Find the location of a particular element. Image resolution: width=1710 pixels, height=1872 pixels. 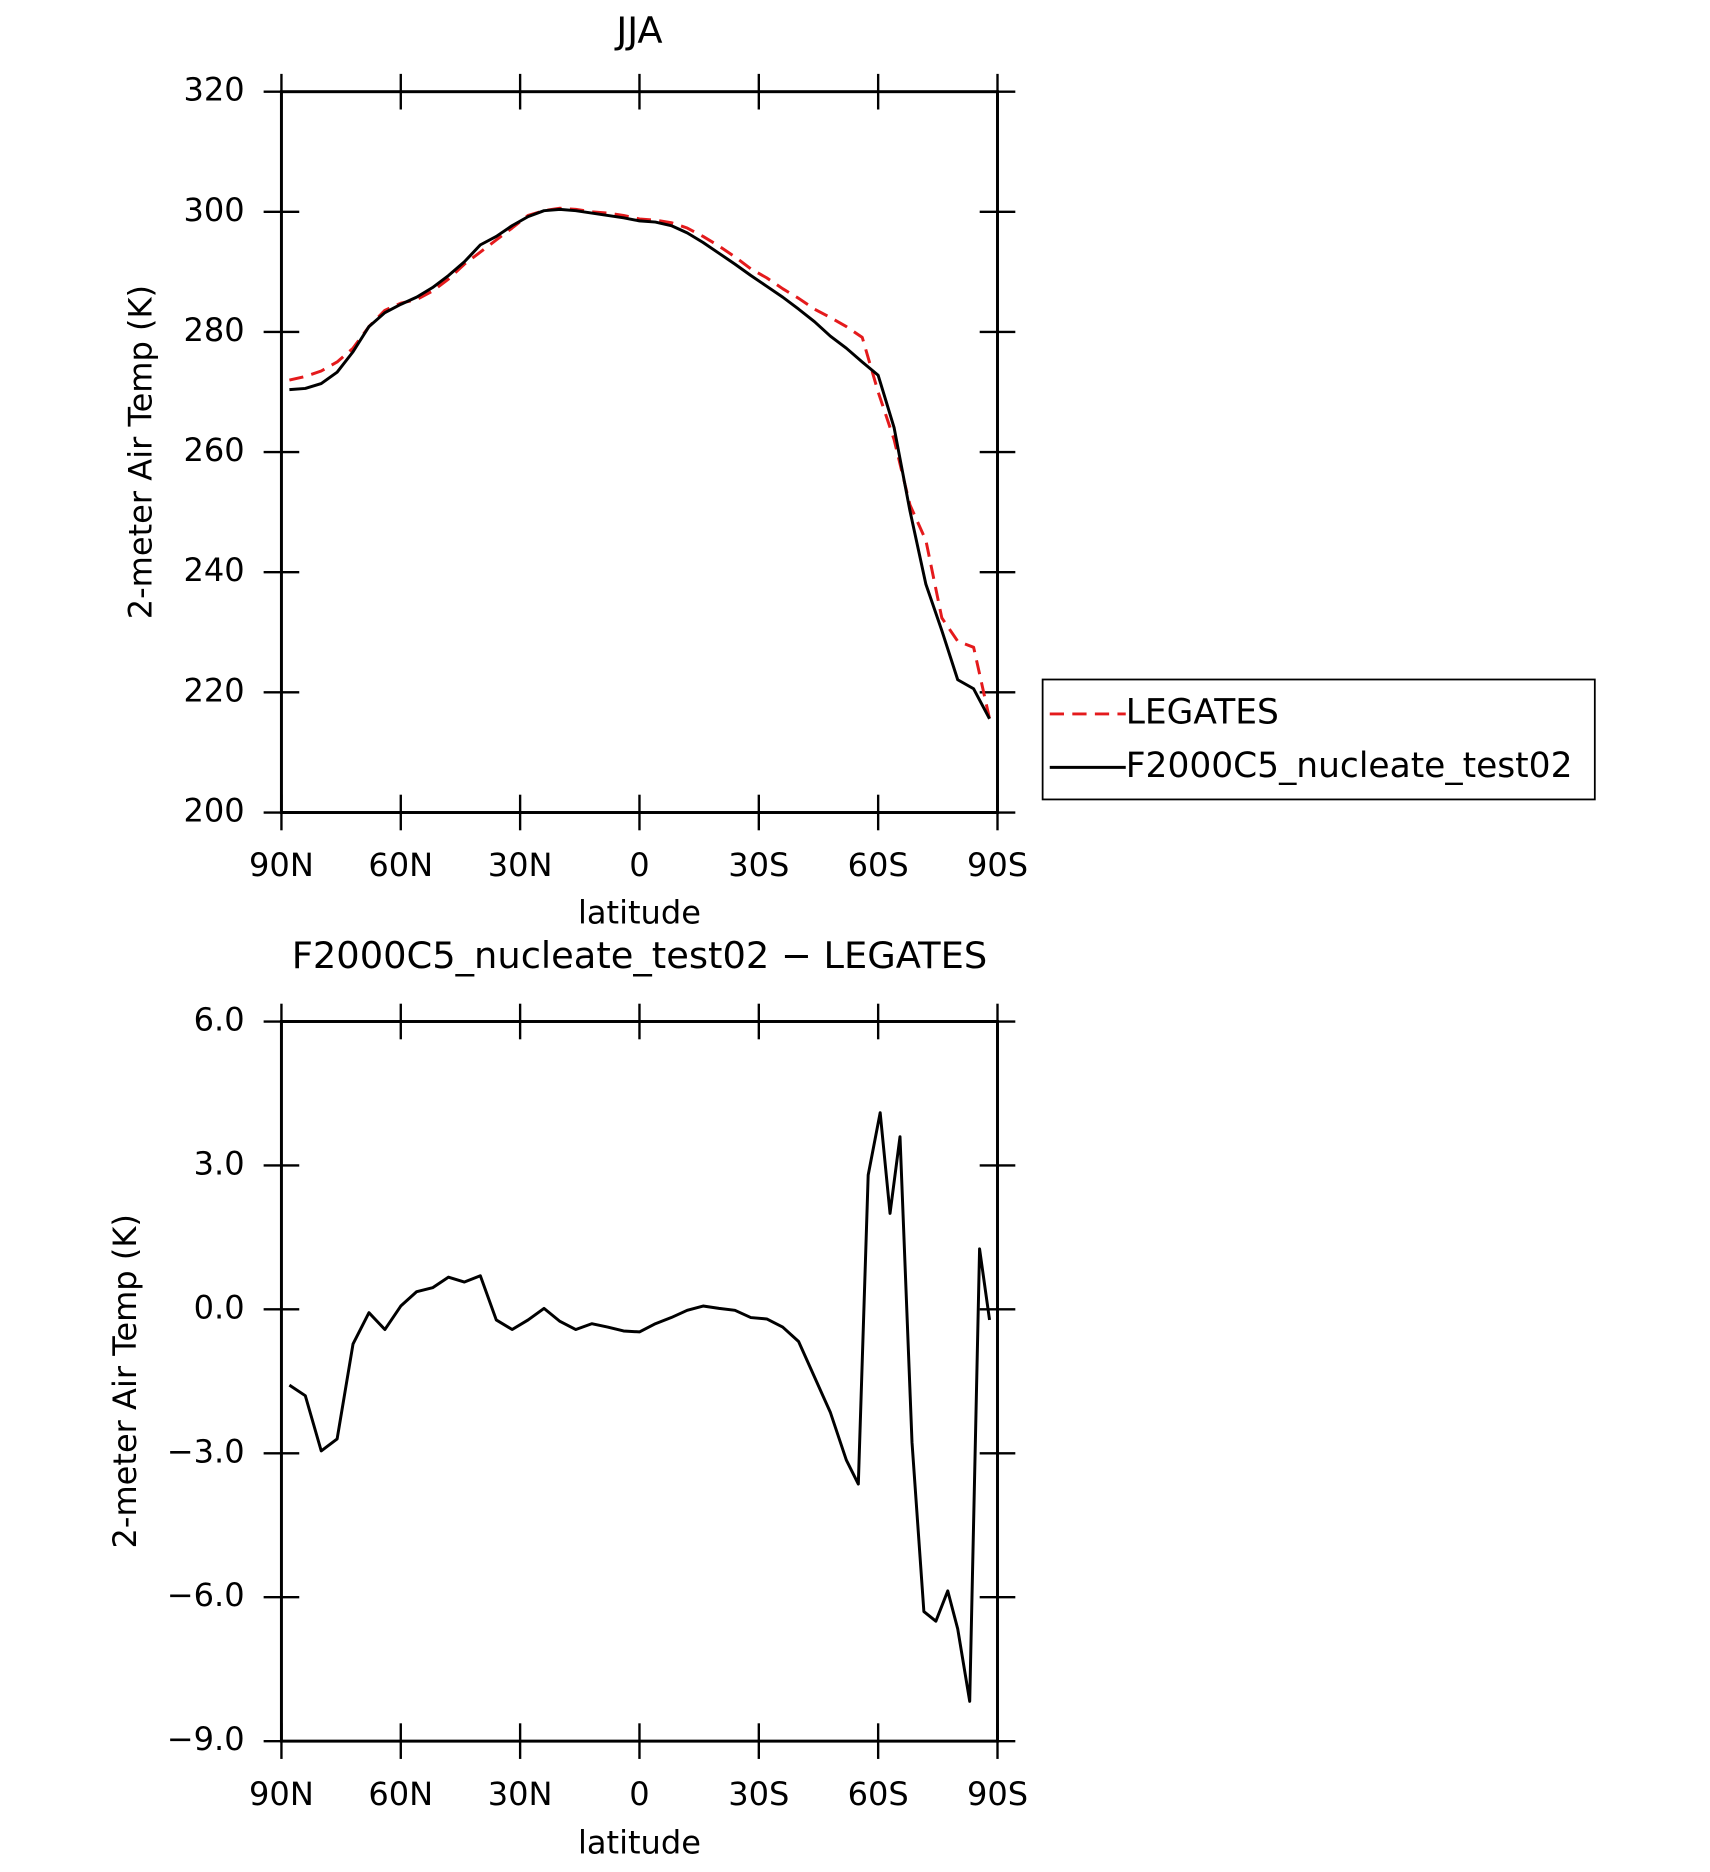

y-tick-label: −9.0 is located at coordinates (206, 1739).